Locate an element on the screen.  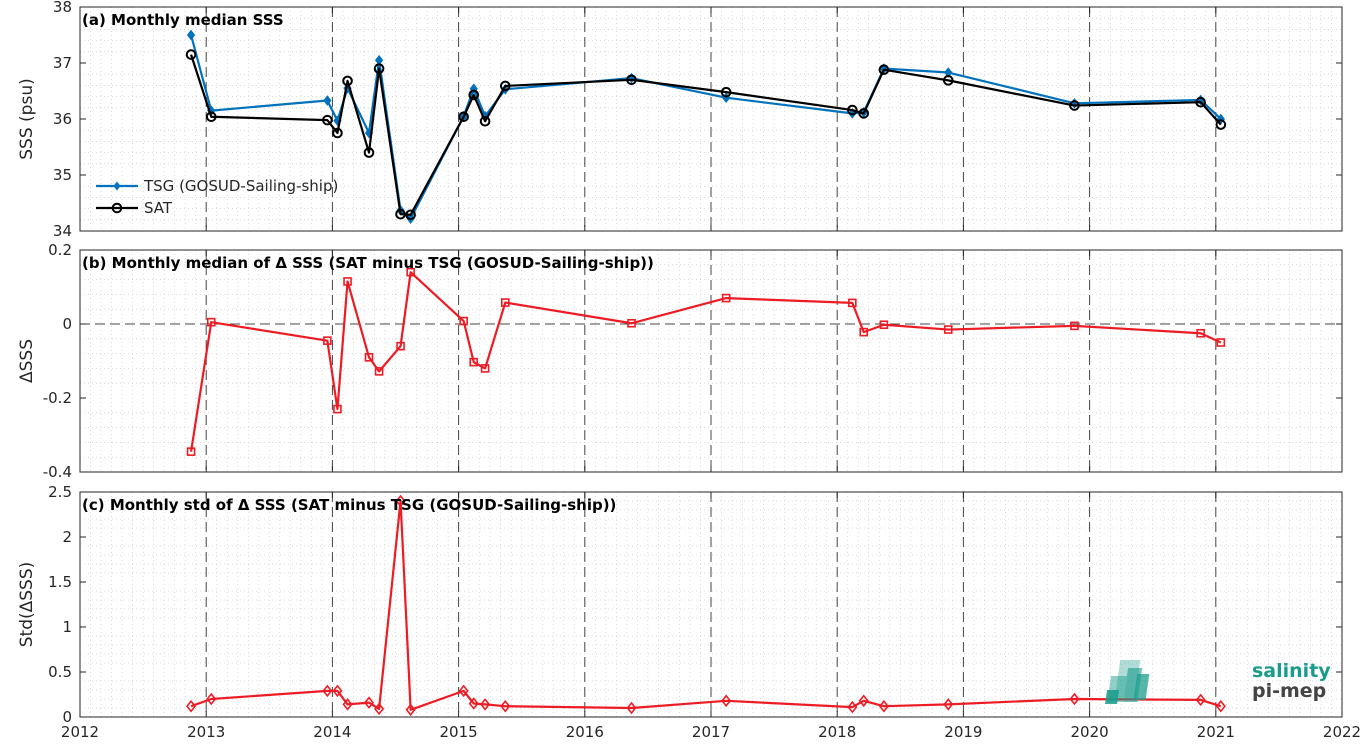
x-tick-label: 2012 is located at coordinates (80, 732).